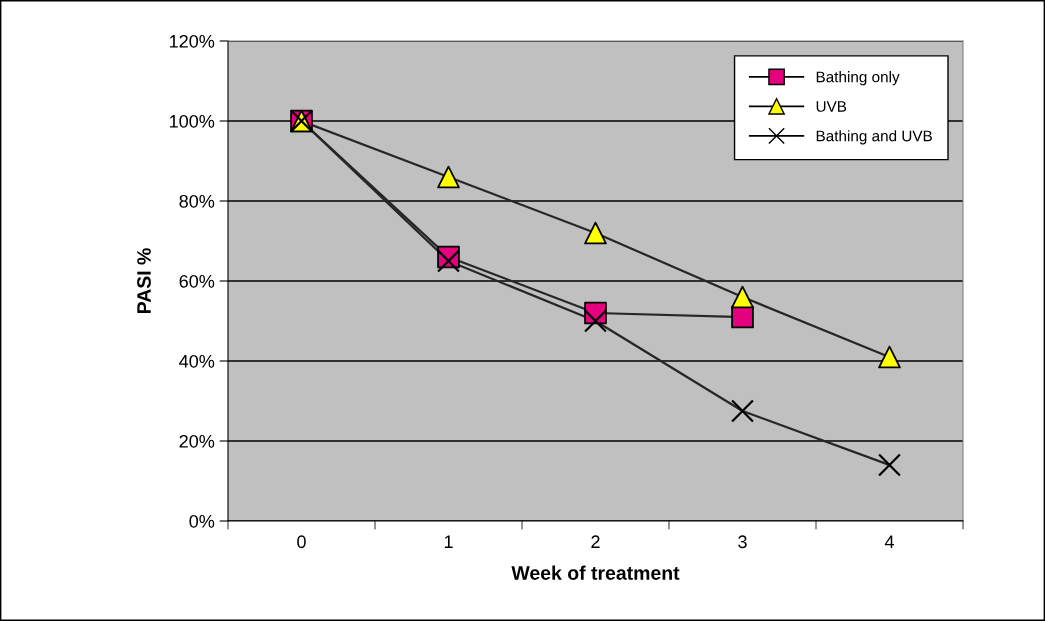 The image size is (1045, 621). Describe the element at coordinates (831, 106) in the screenshot. I see `legend-label: UVB` at that location.